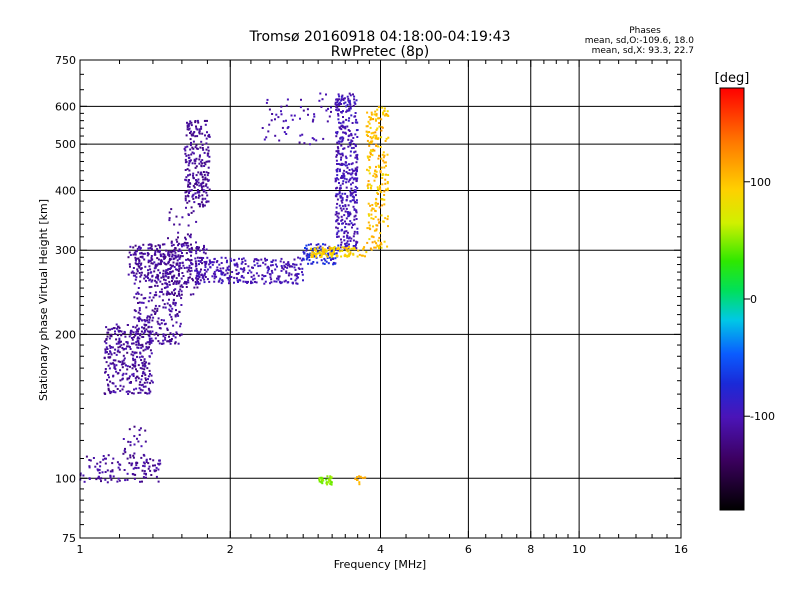  What do you see at coordinates (762, 416) in the screenshot?
I see `colorbar-tick-label: -100` at bounding box center [762, 416].